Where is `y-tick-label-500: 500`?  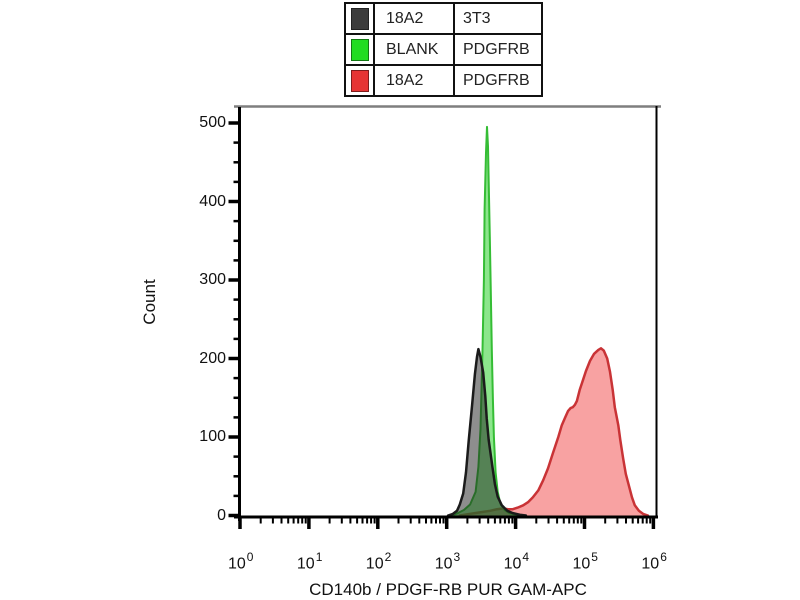 y-tick-label-500: 500 is located at coordinates (212, 122).